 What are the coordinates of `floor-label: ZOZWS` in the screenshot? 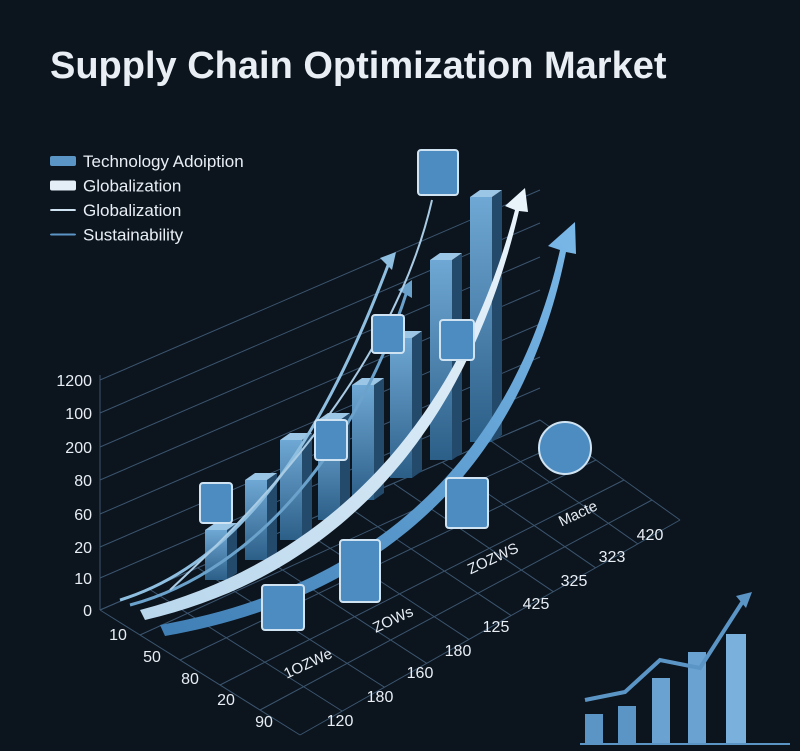 It's located at (493, 559).